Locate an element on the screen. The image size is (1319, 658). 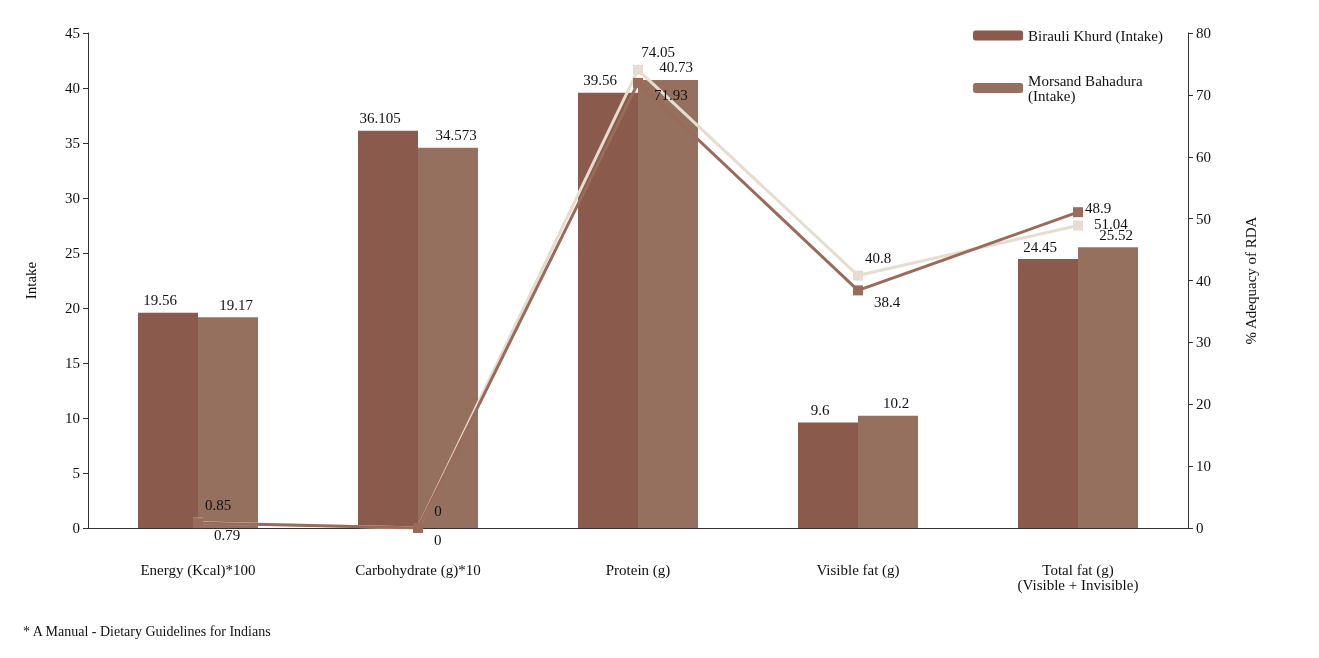
y2-tick-label: 0 is located at coordinates (1200, 528).